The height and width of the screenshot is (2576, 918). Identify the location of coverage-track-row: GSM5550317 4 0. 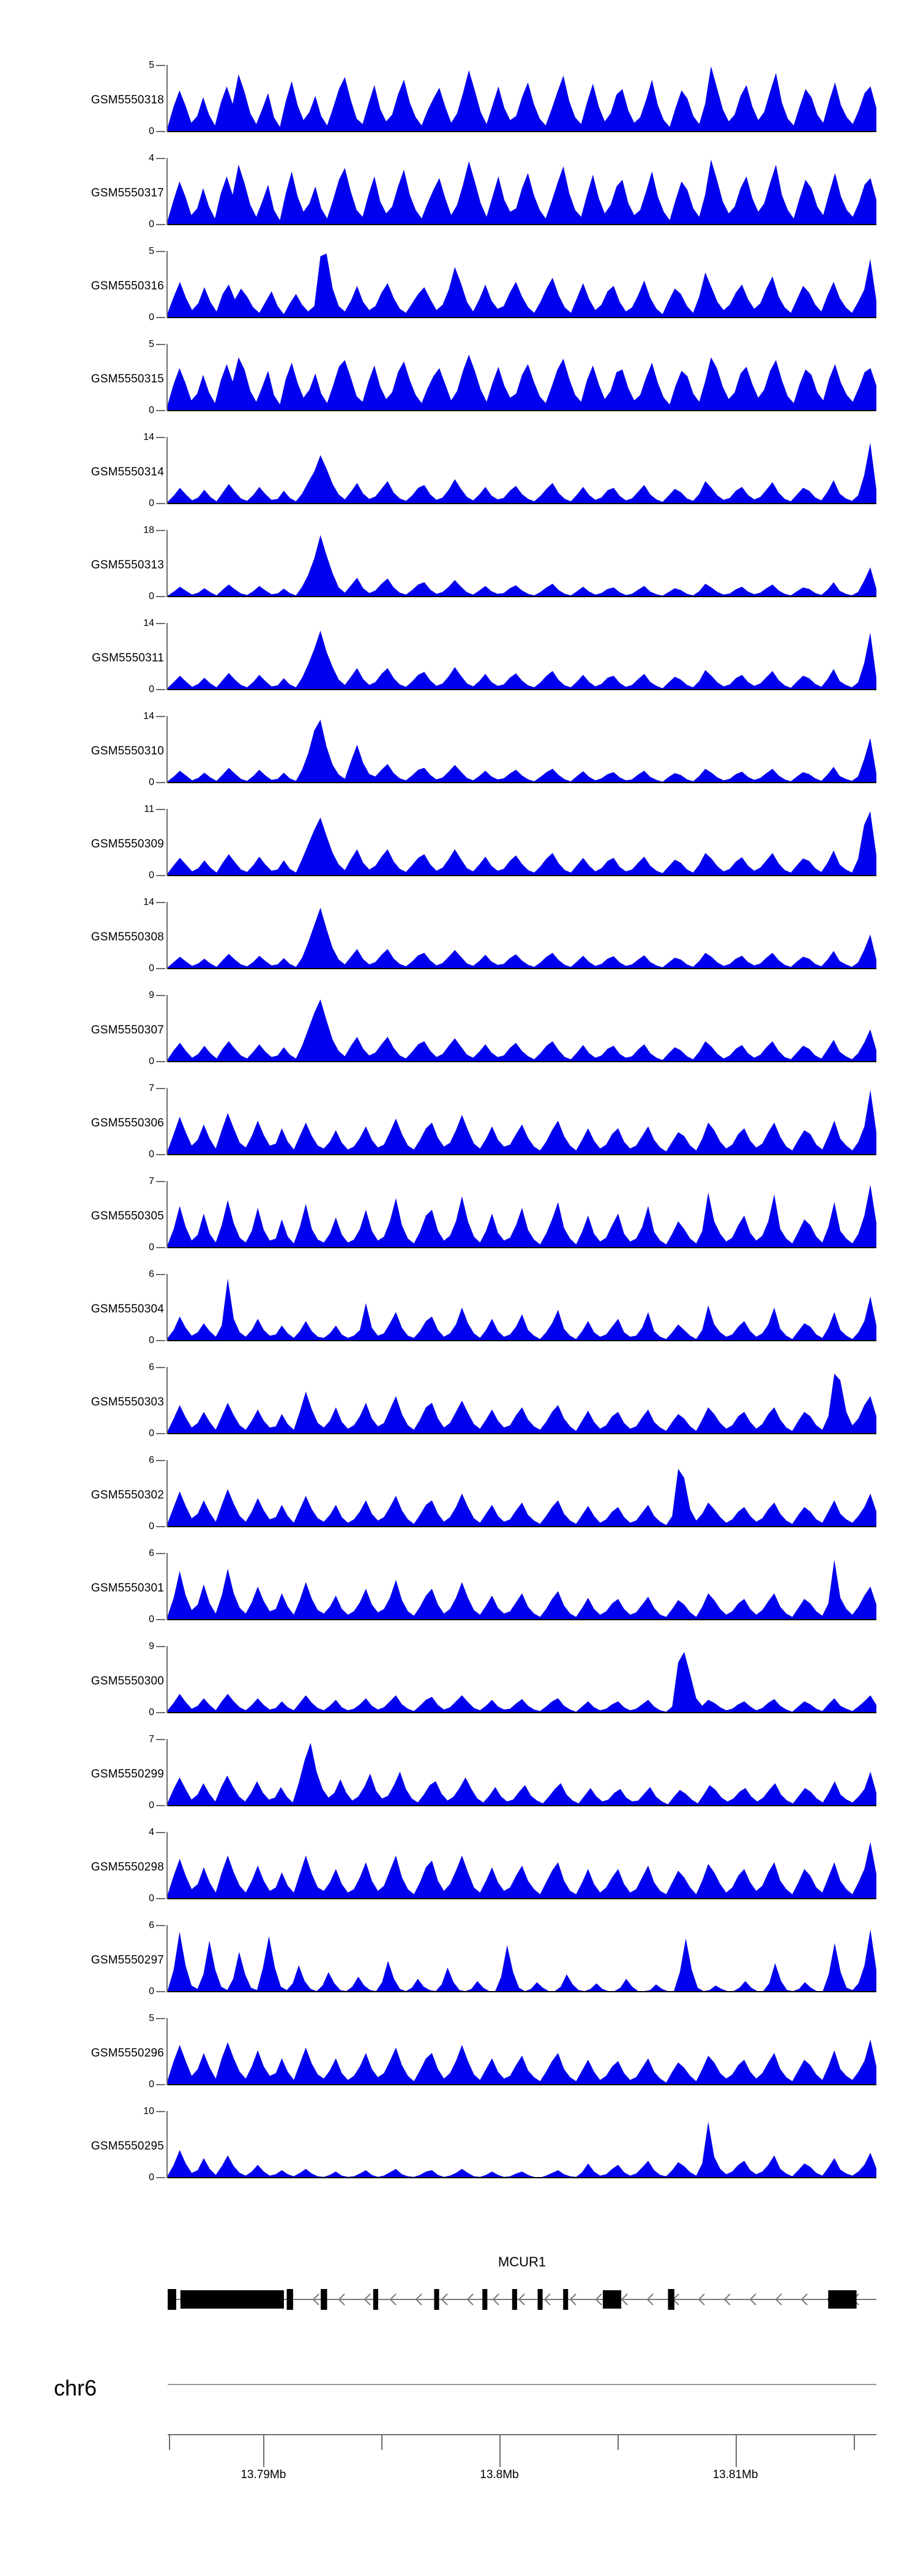
(459, 193).